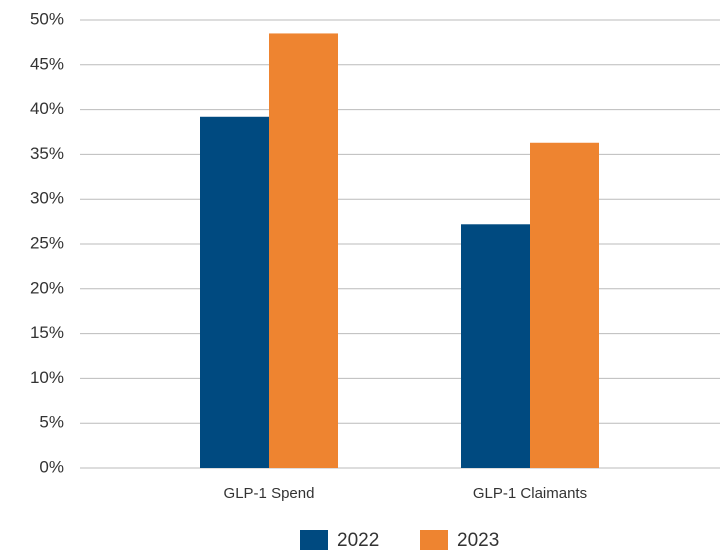 The image size is (720, 552). Describe the element at coordinates (47, 287) in the screenshot. I see `y-tick-label: 20%` at that location.